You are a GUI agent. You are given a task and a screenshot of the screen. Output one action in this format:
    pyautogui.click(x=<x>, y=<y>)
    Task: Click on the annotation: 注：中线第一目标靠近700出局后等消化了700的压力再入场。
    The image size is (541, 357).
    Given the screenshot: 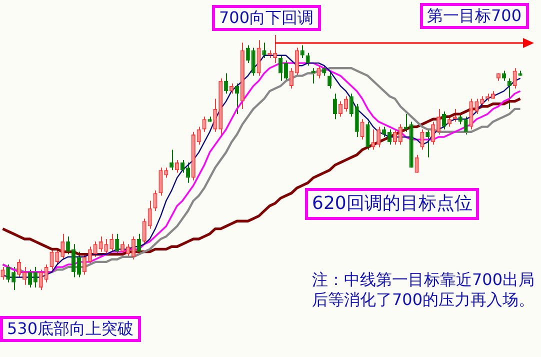 What is the action you would take?
    pyautogui.click(x=424, y=290)
    